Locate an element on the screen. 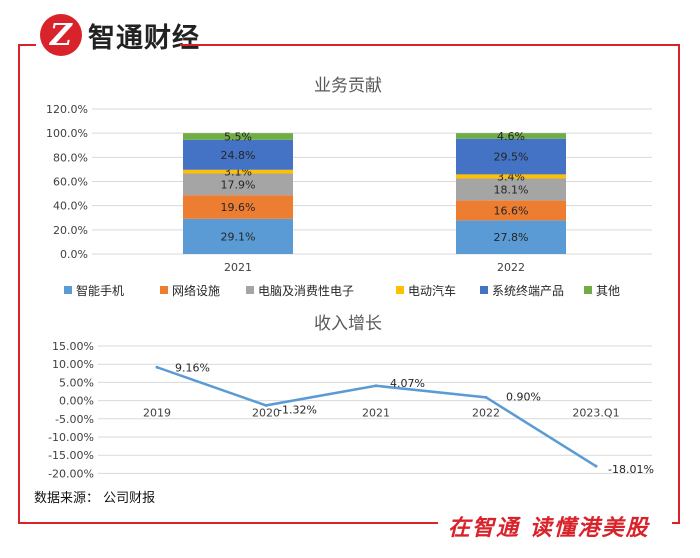 This screenshot has width=700, height=558. bar-y-tick-label: 100.0% is located at coordinates (67, 133).